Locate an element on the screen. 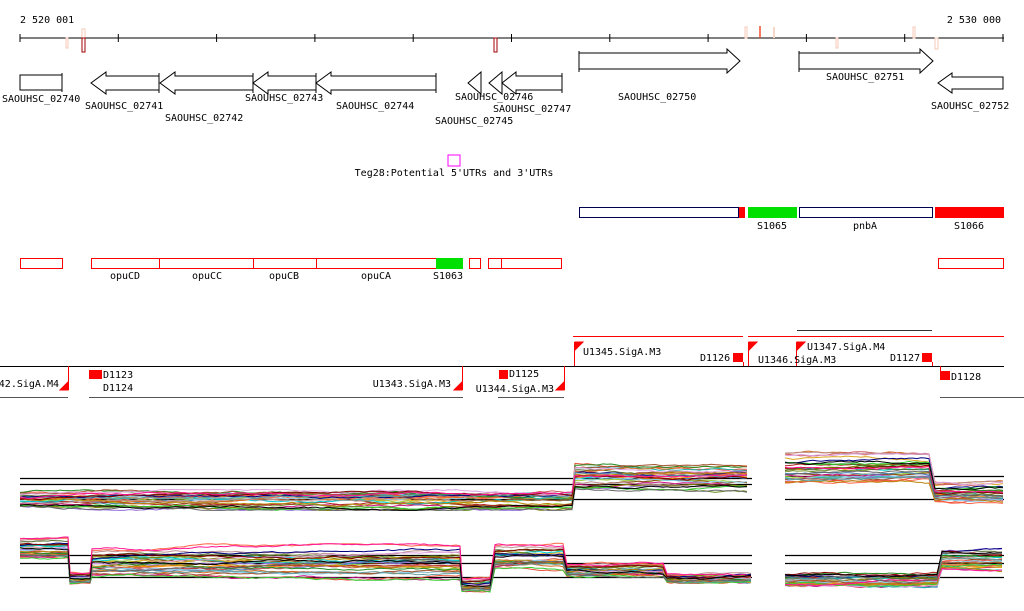  gene-02750-glyph is located at coordinates (659, 61).